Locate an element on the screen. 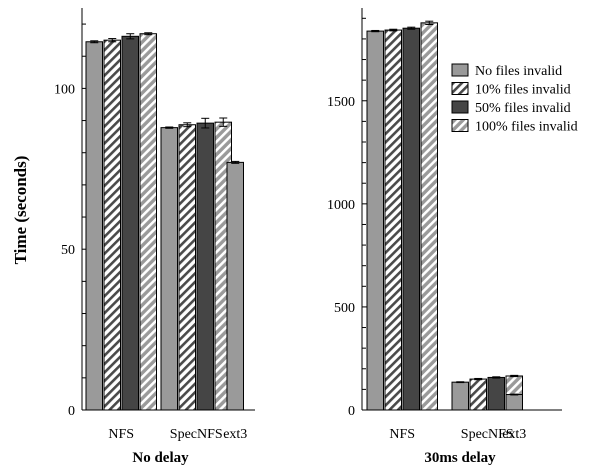  y-tick-label: 1500 is located at coordinates (341, 102).